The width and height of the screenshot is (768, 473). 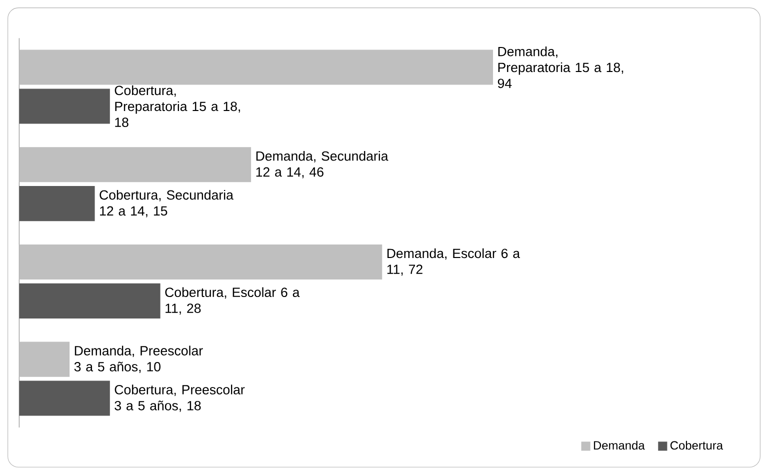 I want to click on data-label: Demanda, Preparatoria 15 a 18, 94, so click(x=561, y=67).